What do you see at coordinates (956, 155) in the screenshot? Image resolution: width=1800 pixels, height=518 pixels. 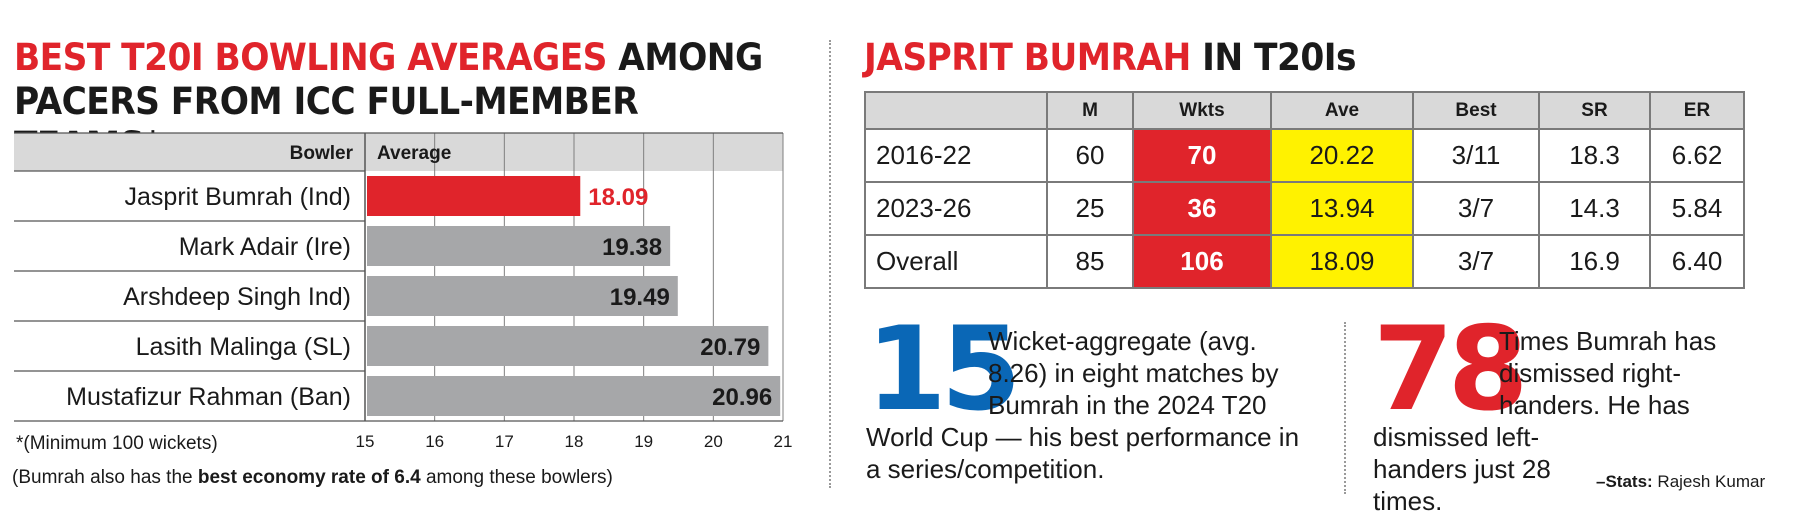 I see `row-period: 2016-22` at bounding box center [956, 155].